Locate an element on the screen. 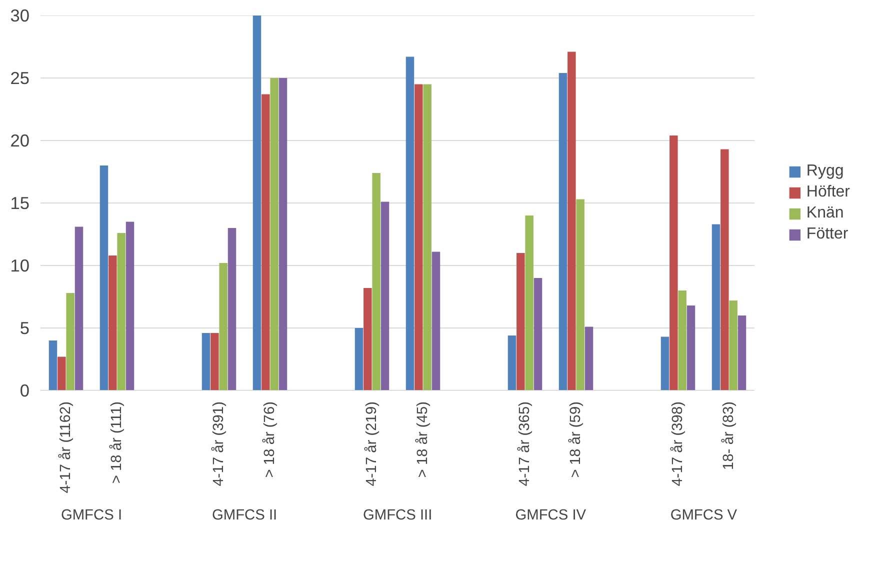 The height and width of the screenshot is (573, 882). x-tick-label: 4-17 år (398) is located at coordinates (678, 443).